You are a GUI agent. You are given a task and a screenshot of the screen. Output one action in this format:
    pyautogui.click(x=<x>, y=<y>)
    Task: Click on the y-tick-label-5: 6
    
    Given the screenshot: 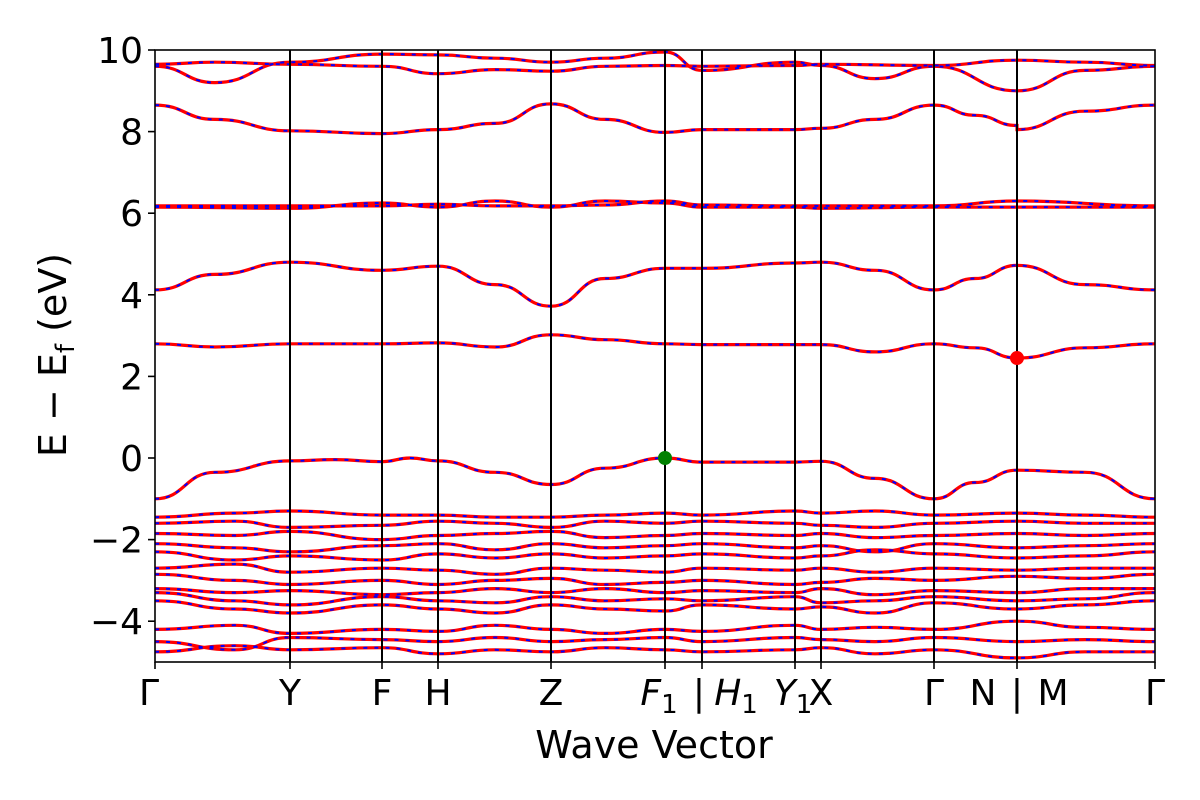 What is the action you would take?
    pyautogui.click(x=131, y=214)
    